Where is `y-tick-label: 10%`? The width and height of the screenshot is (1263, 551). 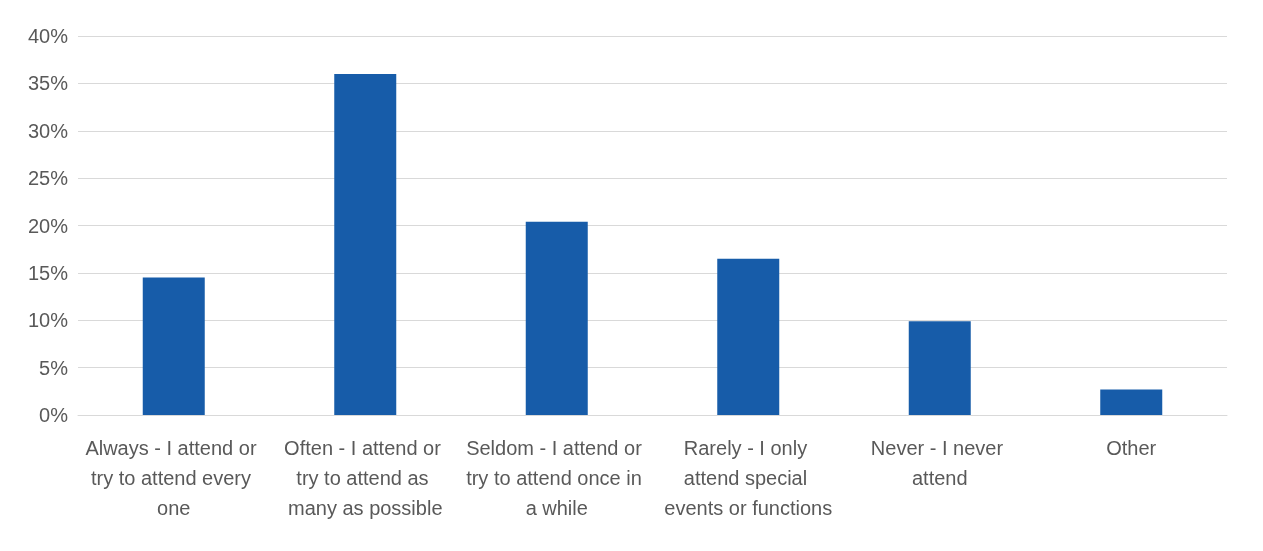
y-tick-label: 10% is located at coordinates (48, 320).